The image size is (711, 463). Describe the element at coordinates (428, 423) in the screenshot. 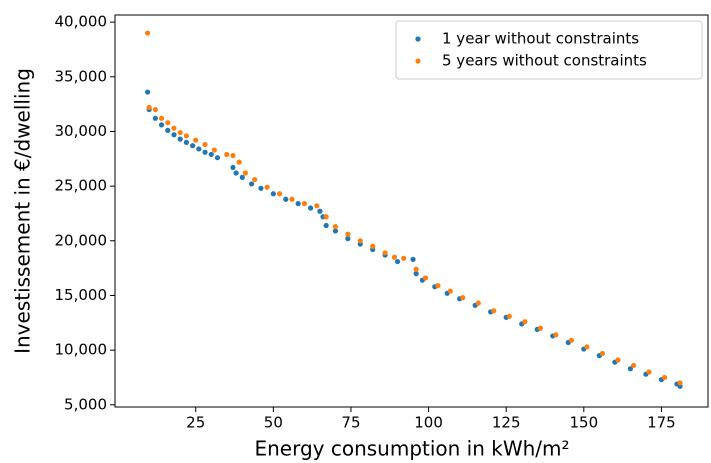

I see `x-tick-label: 100` at that location.